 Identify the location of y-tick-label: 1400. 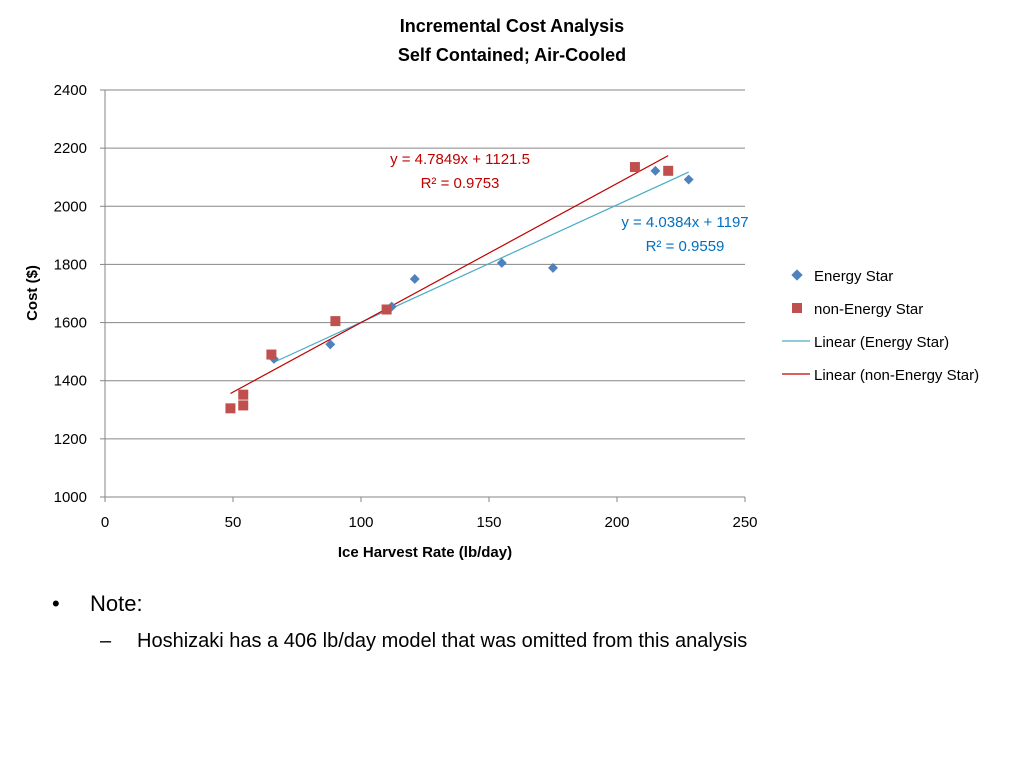
(70, 381).